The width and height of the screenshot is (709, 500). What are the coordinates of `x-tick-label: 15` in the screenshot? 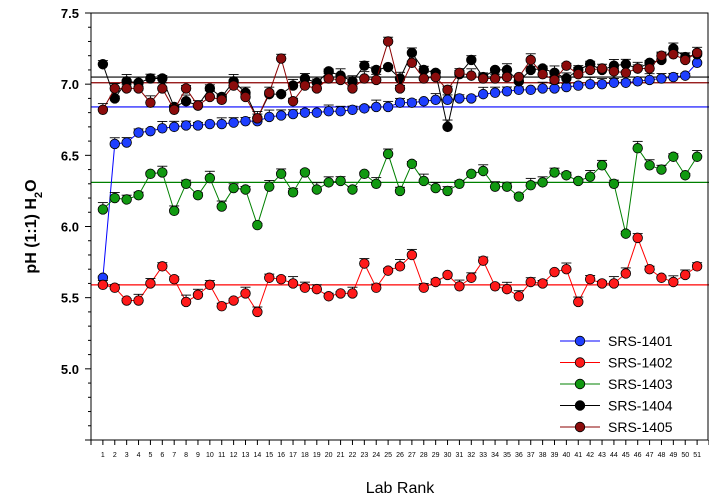 It's located at (269, 455).